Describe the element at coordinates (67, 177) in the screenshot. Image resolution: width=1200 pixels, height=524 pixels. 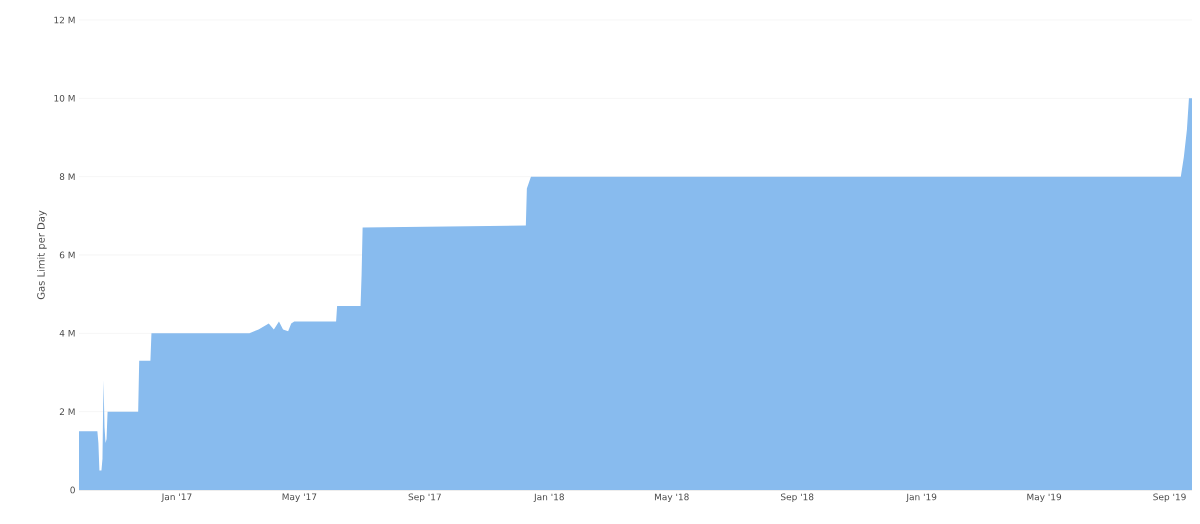
I see `y-tick-label: 8 M` at that location.